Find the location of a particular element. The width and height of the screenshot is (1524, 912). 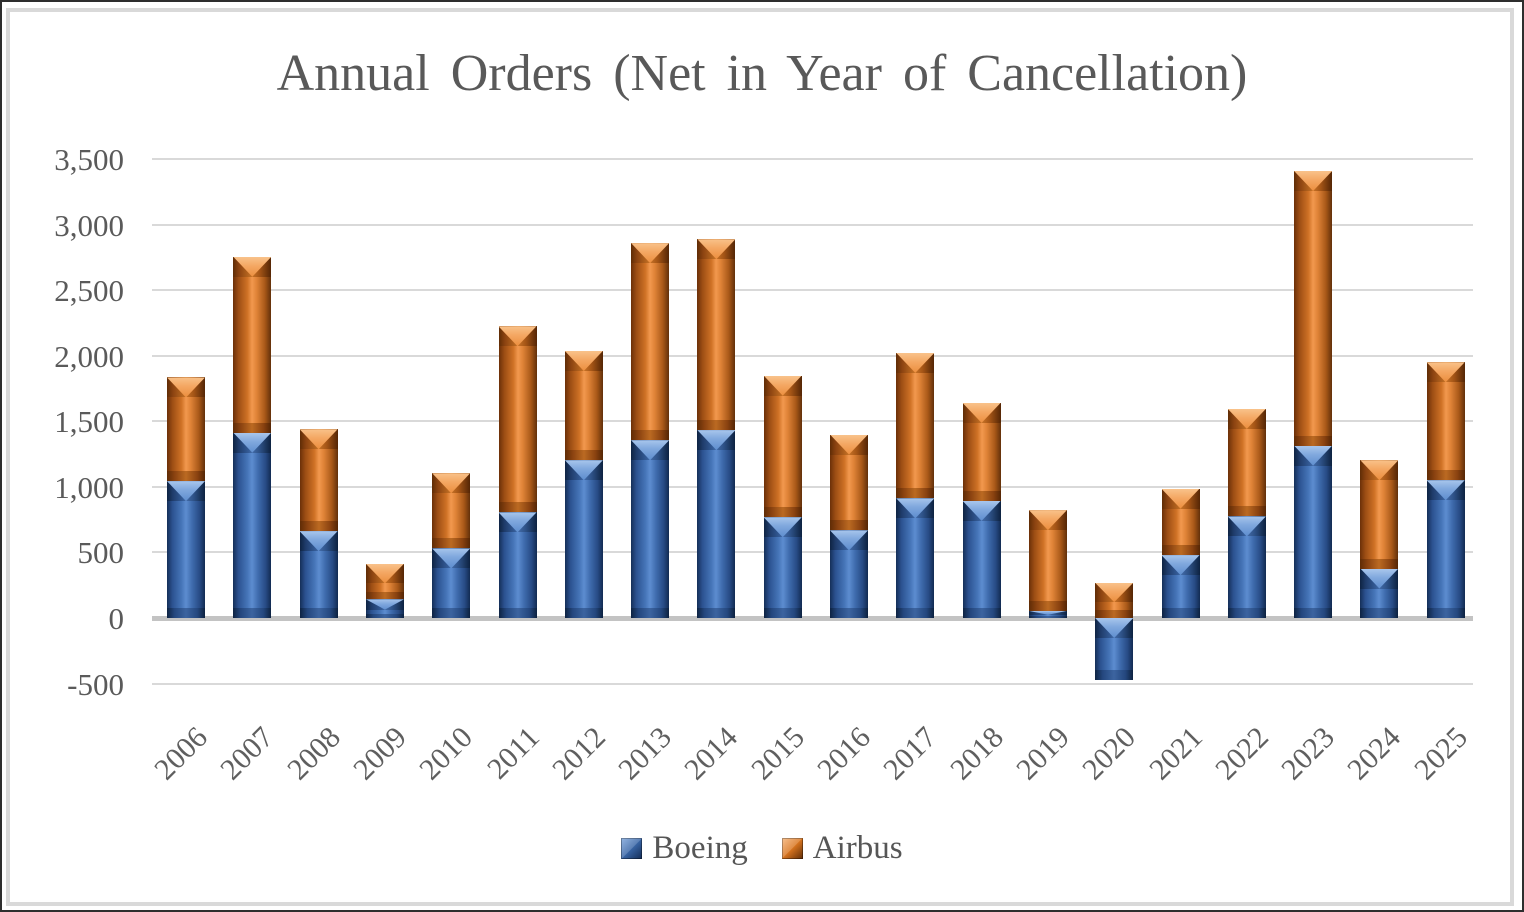

bar-segment-boeing-2022 is located at coordinates (1246, 567).